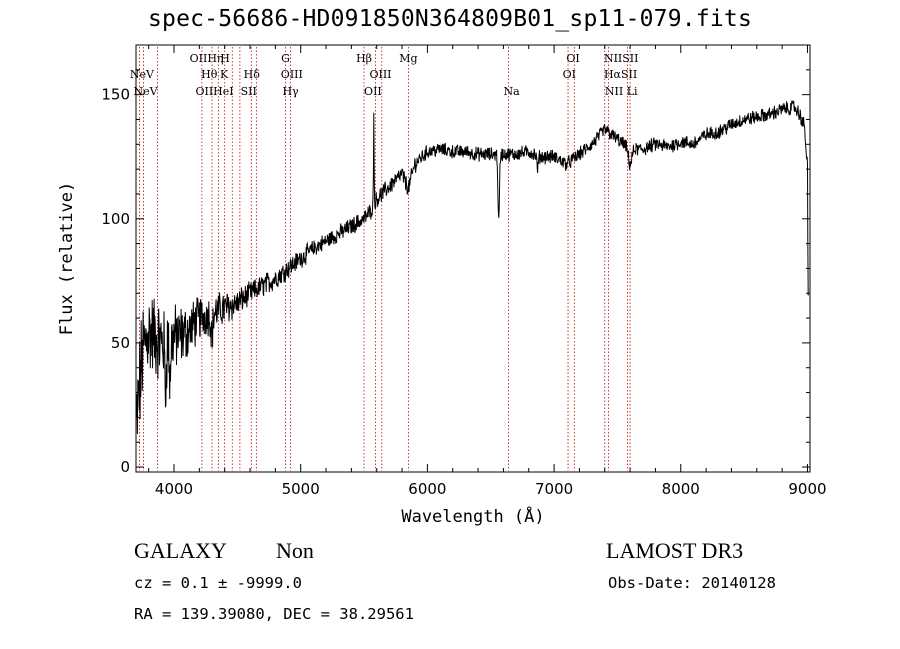 The image size is (900, 649). I want to click on x-tick-label: 9000, so click(807, 489).